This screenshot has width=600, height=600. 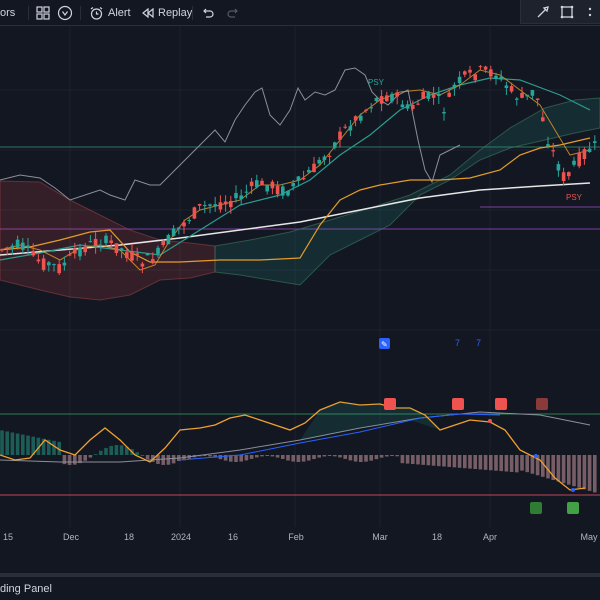 I want to click on event-marker-flag, so click(x=384, y=343).